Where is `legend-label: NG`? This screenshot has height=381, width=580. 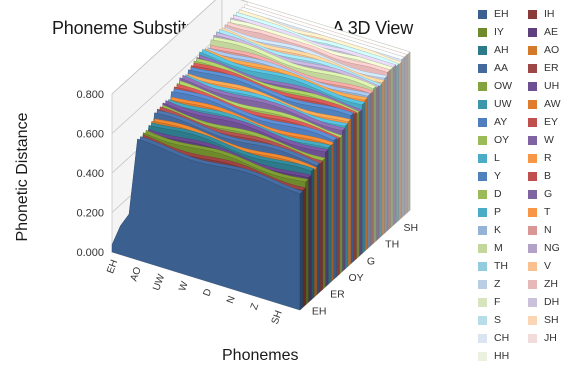
legend-label: NG is located at coordinates (552, 248).